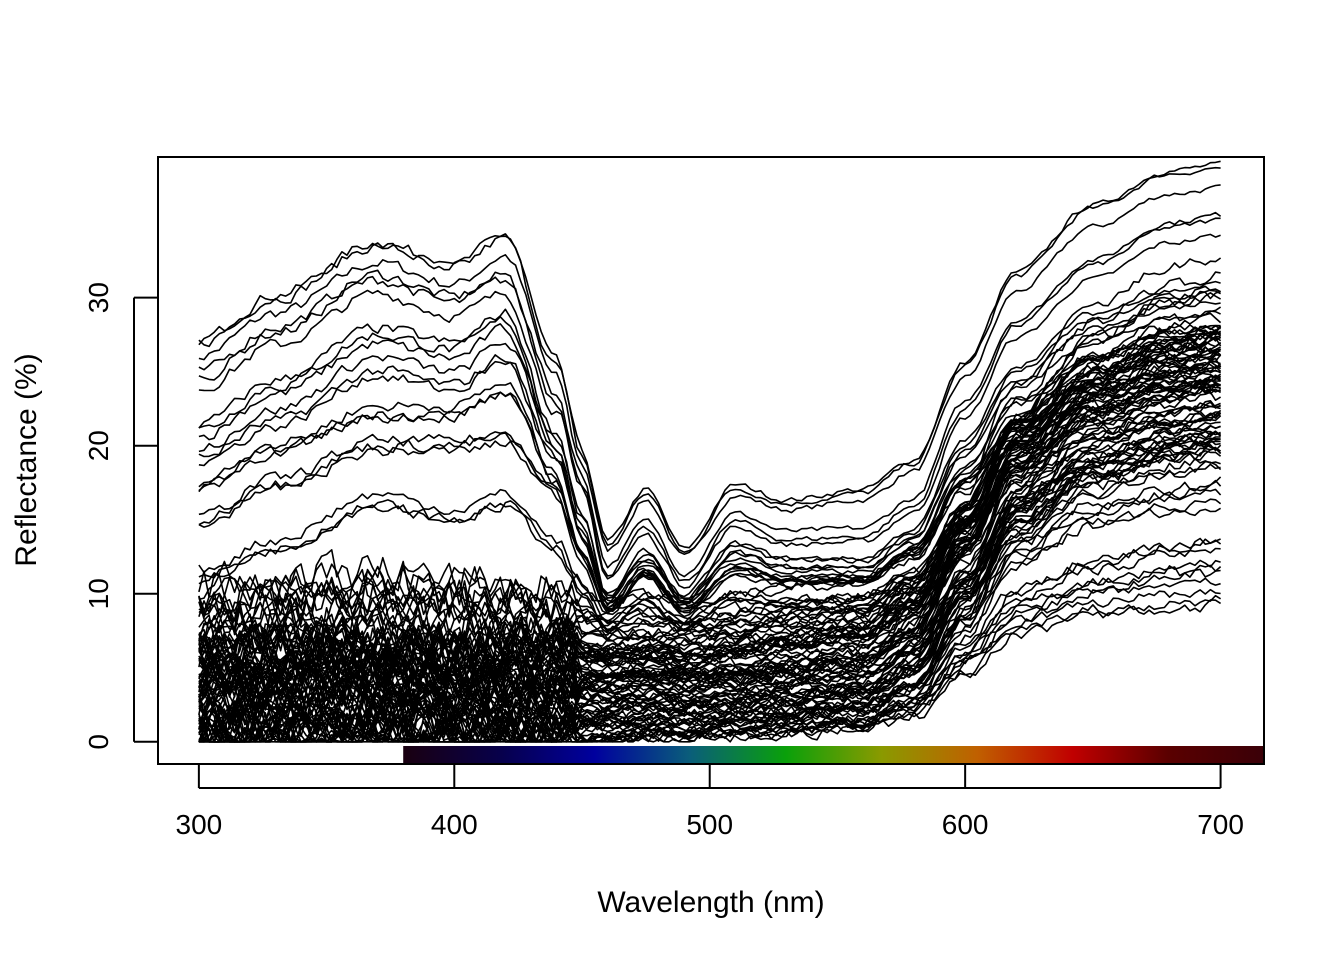 The image size is (1344, 960). I want to click on spectrum-color-bar, so click(833, 755).